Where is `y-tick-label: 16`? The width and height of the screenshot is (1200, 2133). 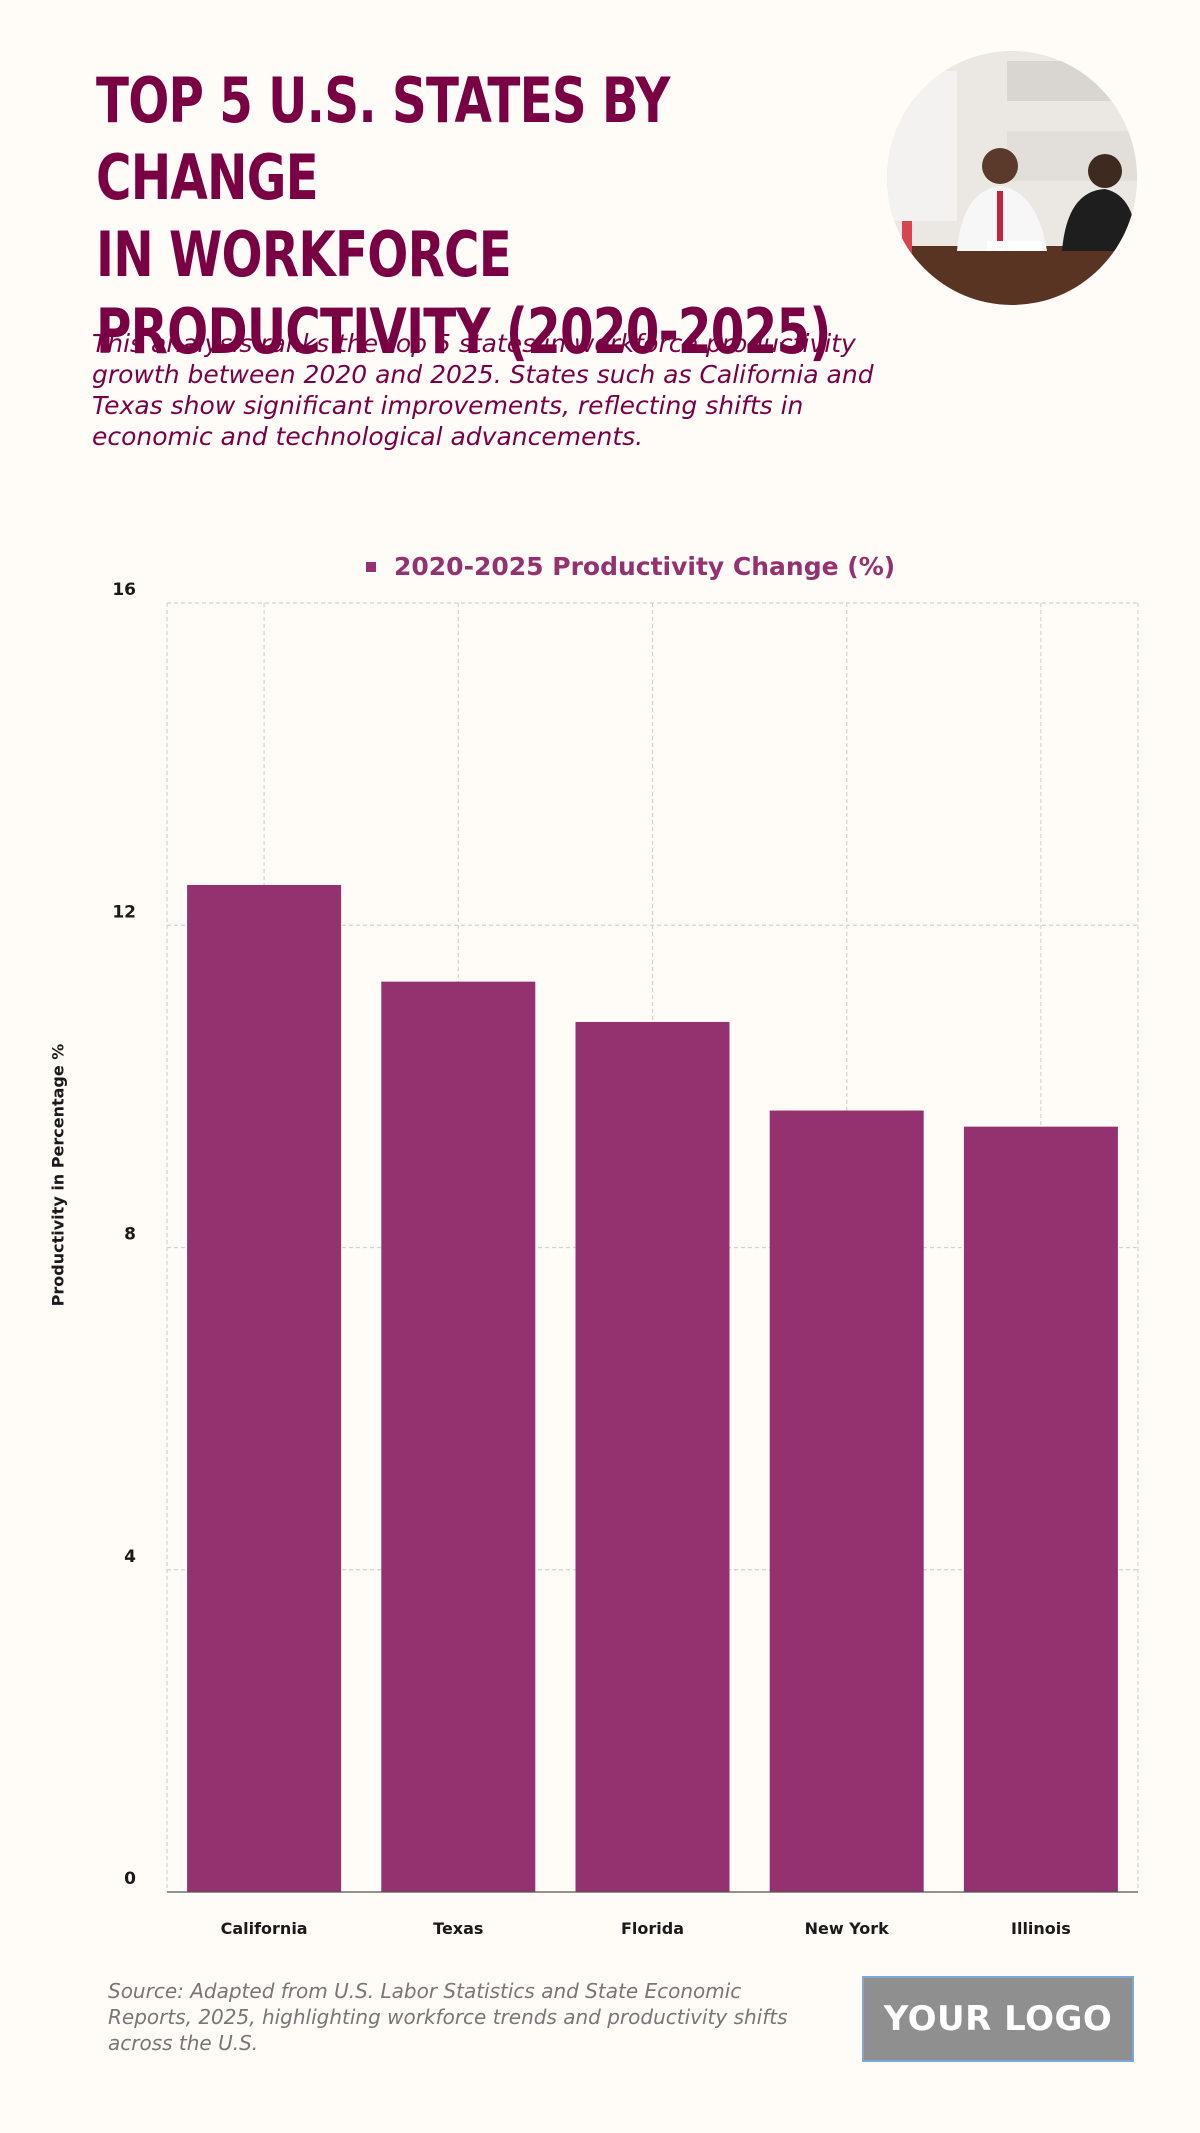 y-tick-label: 16 is located at coordinates (124, 590).